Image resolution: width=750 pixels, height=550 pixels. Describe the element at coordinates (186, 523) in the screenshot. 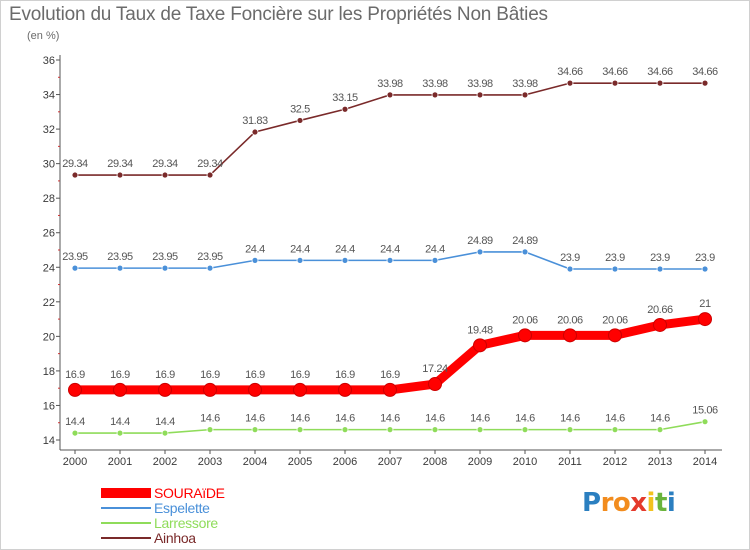

I see `legend-label-larressore: Larressore` at that location.